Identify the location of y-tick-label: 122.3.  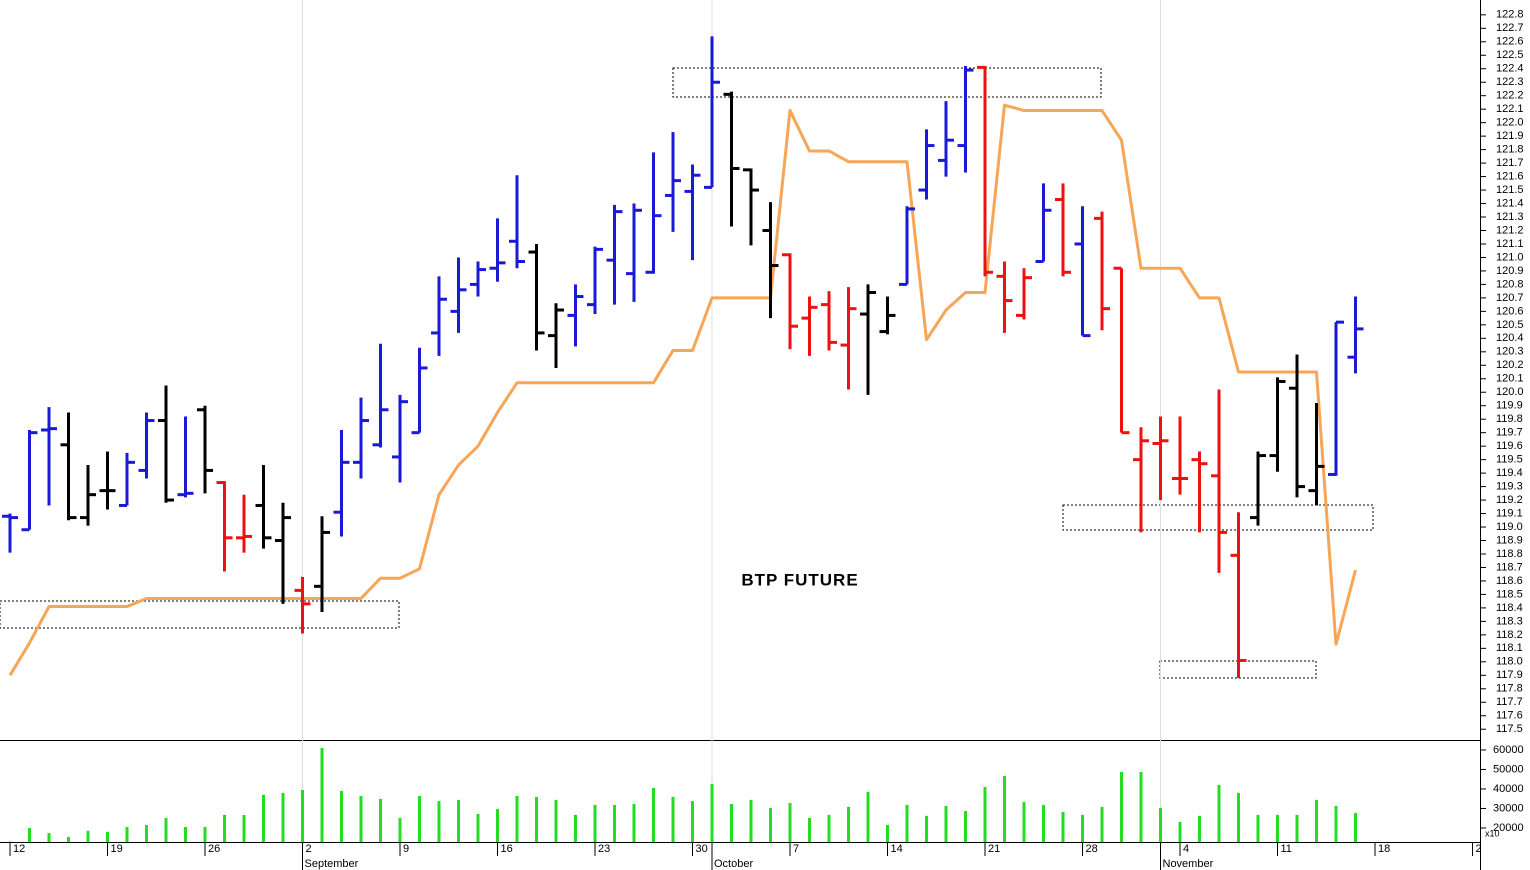
(1510, 82).